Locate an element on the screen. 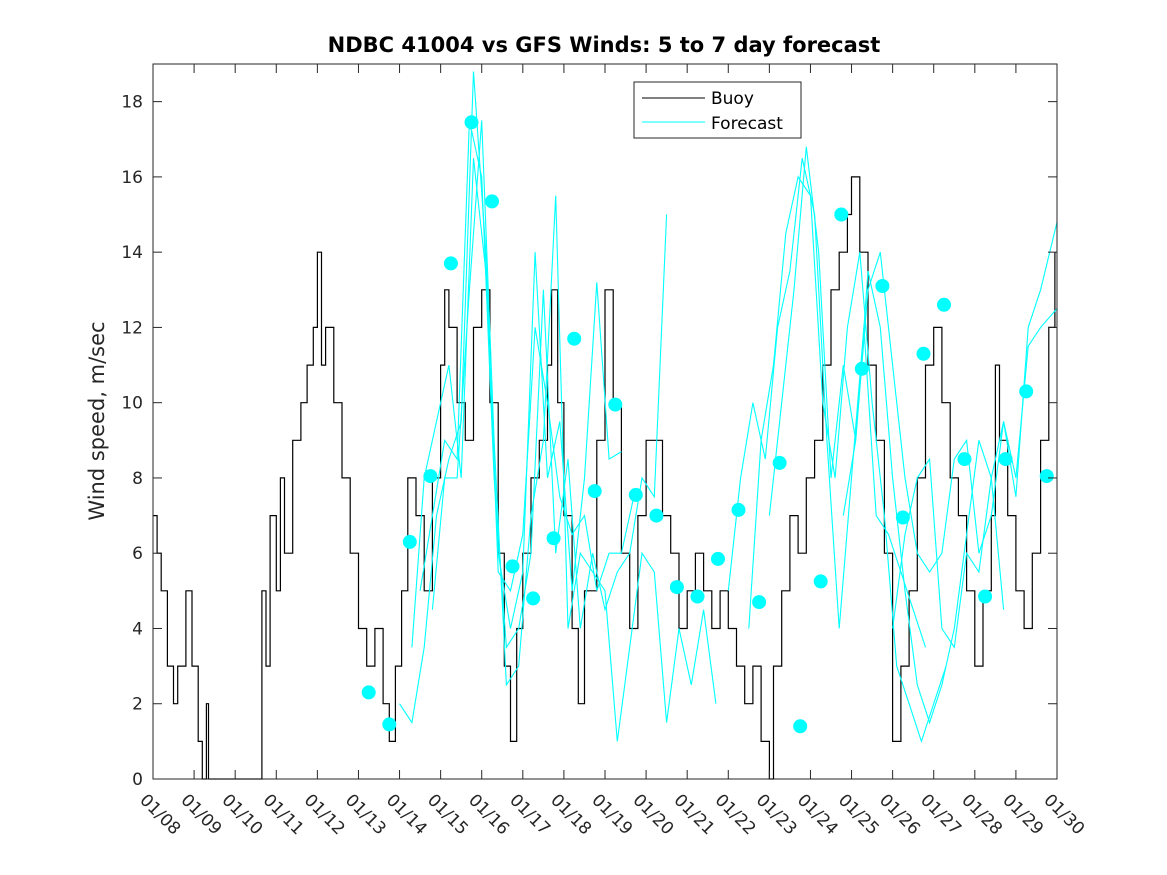 The width and height of the screenshot is (1167, 875). legend-label-forecast: Forecast is located at coordinates (747, 124).